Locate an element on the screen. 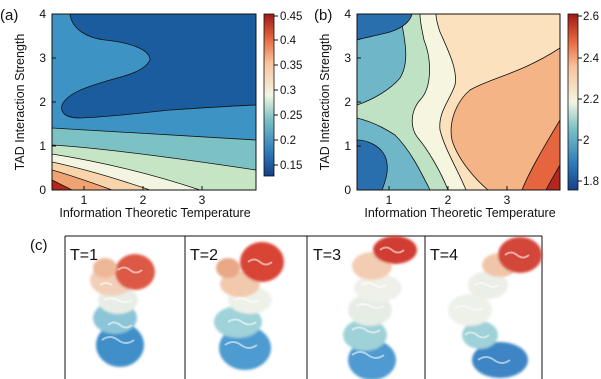  panel-a-xtick-label: 3 is located at coordinates (202, 200).